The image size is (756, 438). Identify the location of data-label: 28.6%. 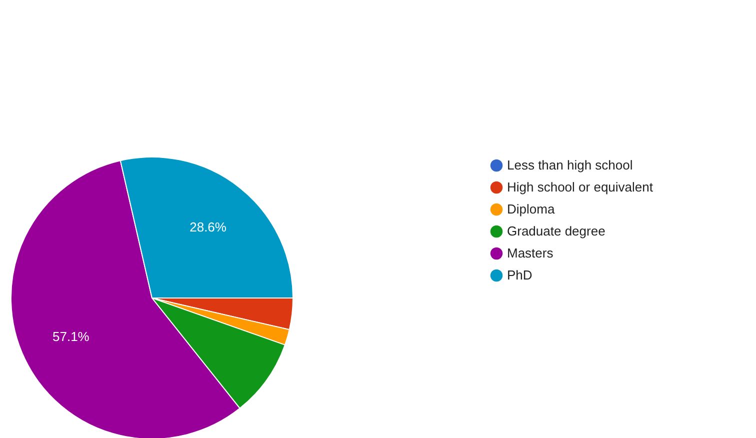
(208, 227).